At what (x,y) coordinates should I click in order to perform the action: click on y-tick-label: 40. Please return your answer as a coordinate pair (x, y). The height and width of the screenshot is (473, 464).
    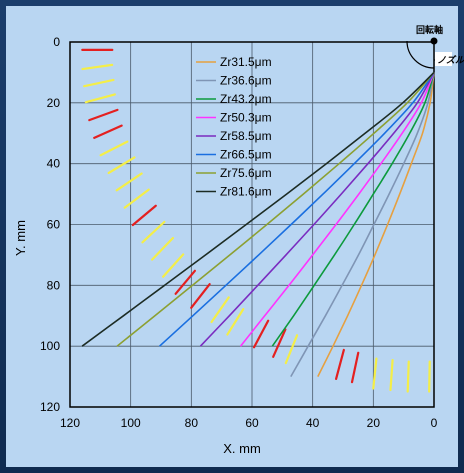
    Looking at the image, I should click on (54, 164).